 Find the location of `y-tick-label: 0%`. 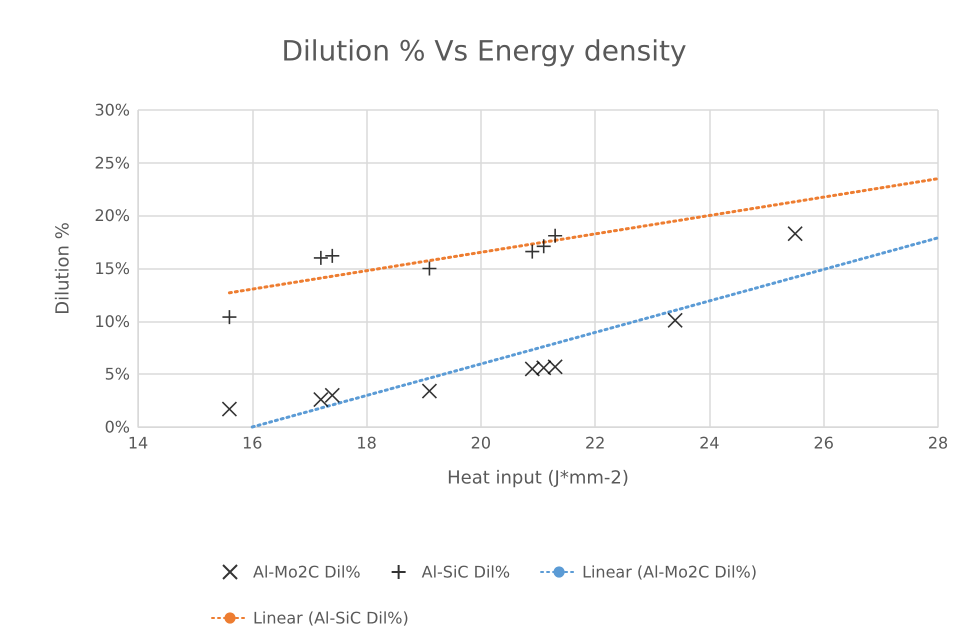

y-tick-label: 0% is located at coordinates (117, 427).